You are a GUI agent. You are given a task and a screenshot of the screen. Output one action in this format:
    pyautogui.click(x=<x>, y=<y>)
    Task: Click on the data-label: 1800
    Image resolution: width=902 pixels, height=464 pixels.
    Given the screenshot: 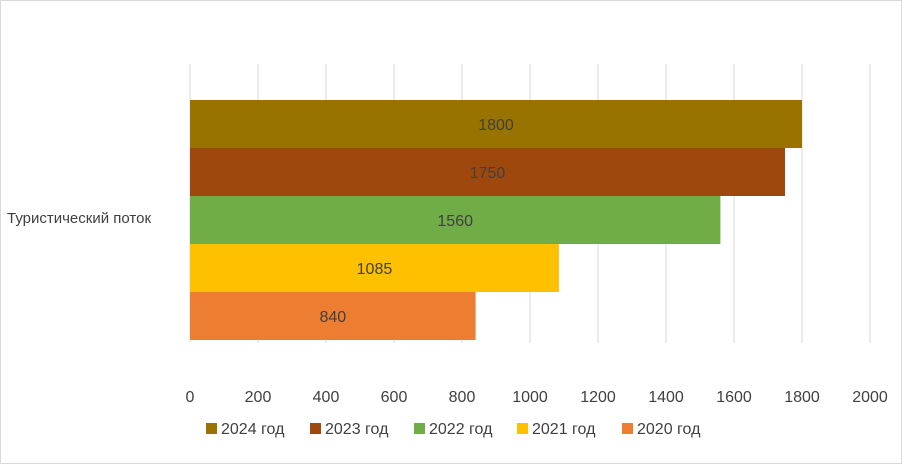 What is the action you would take?
    pyautogui.click(x=496, y=125)
    